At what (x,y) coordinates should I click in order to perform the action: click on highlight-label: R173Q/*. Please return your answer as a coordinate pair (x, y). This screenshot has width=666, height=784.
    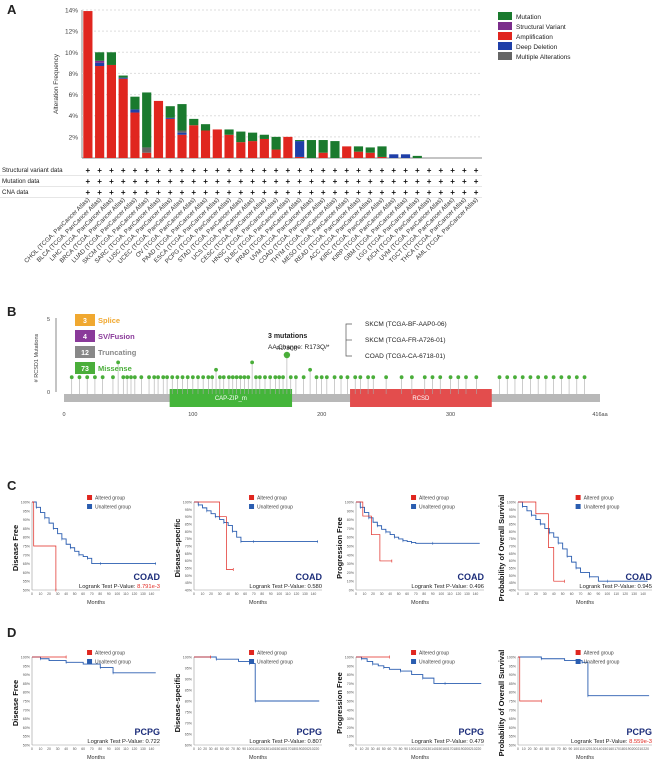
    Looking at the image, I should click on (287, 349).